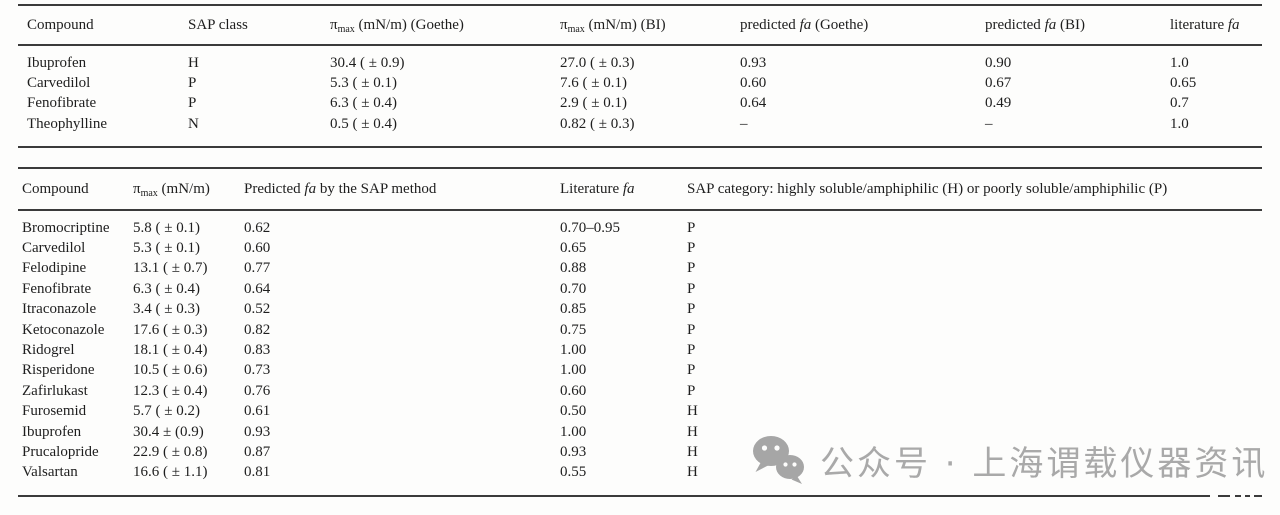 The image size is (1280, 515). What do you see at coordinates (753, 62) in the screenshot?
I see `predicted-fa-goethe-cell: 0.93` at bounding box center [753, 62].